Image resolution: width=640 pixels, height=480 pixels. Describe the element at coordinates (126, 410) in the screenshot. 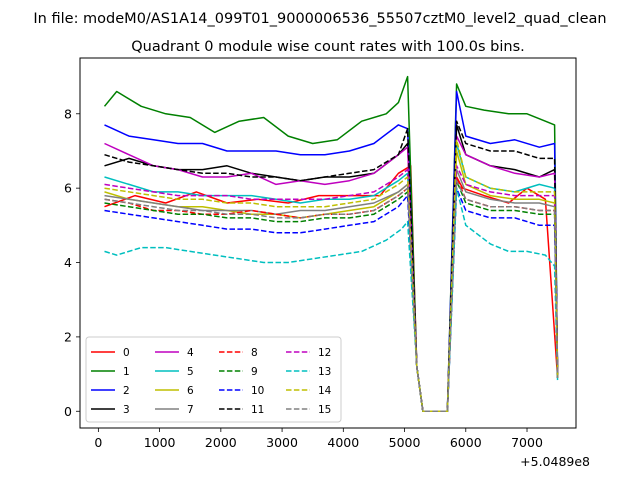

I see `legend-label-3: 3` at that location.